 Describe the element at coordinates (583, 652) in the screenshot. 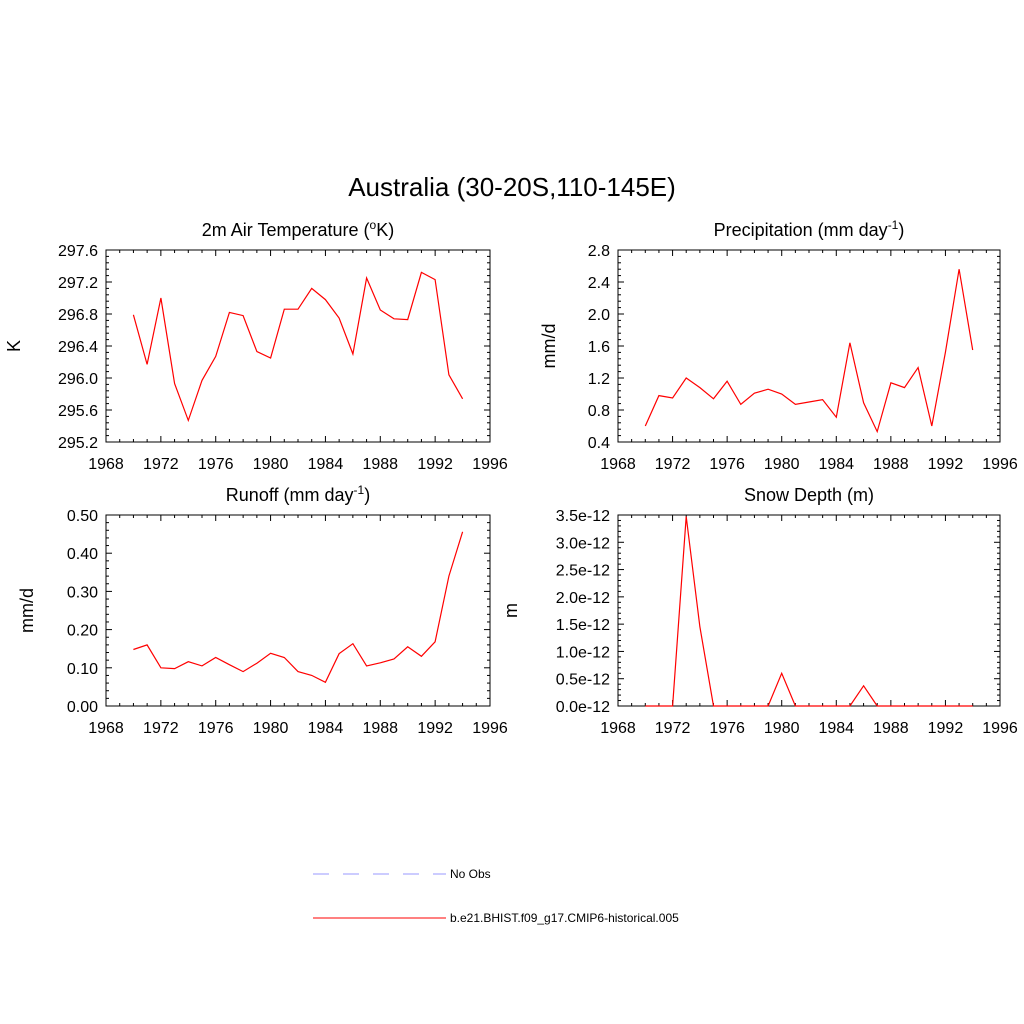

I see `y-tick-label: 1.0e-12` at that location.